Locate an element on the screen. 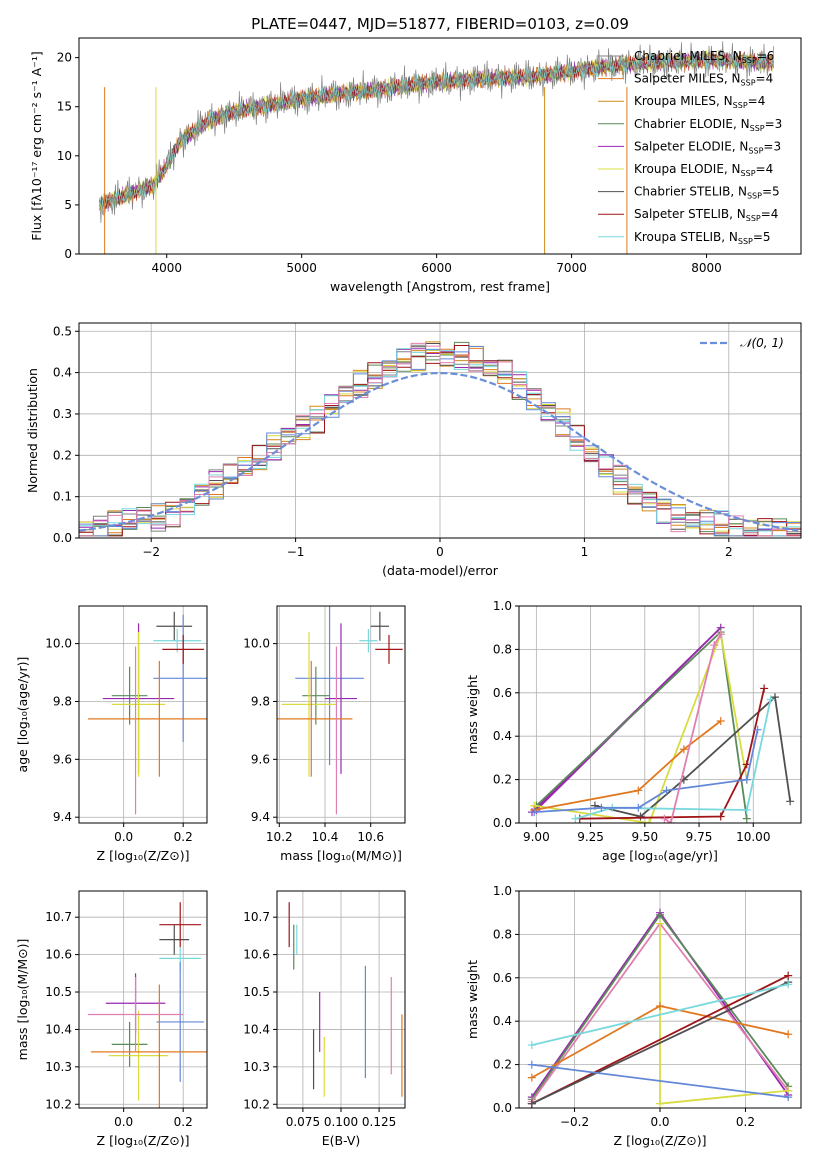 The image size is (819, 1170). legend-label: Chabrier ELODIE, NSSP=3 is located at coordinates (708, 125).